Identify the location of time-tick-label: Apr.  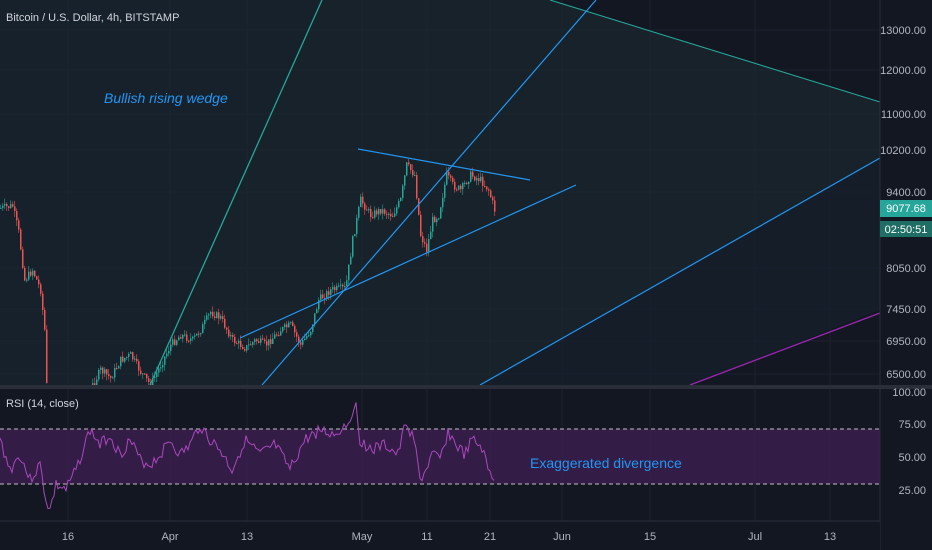
(169, 537).